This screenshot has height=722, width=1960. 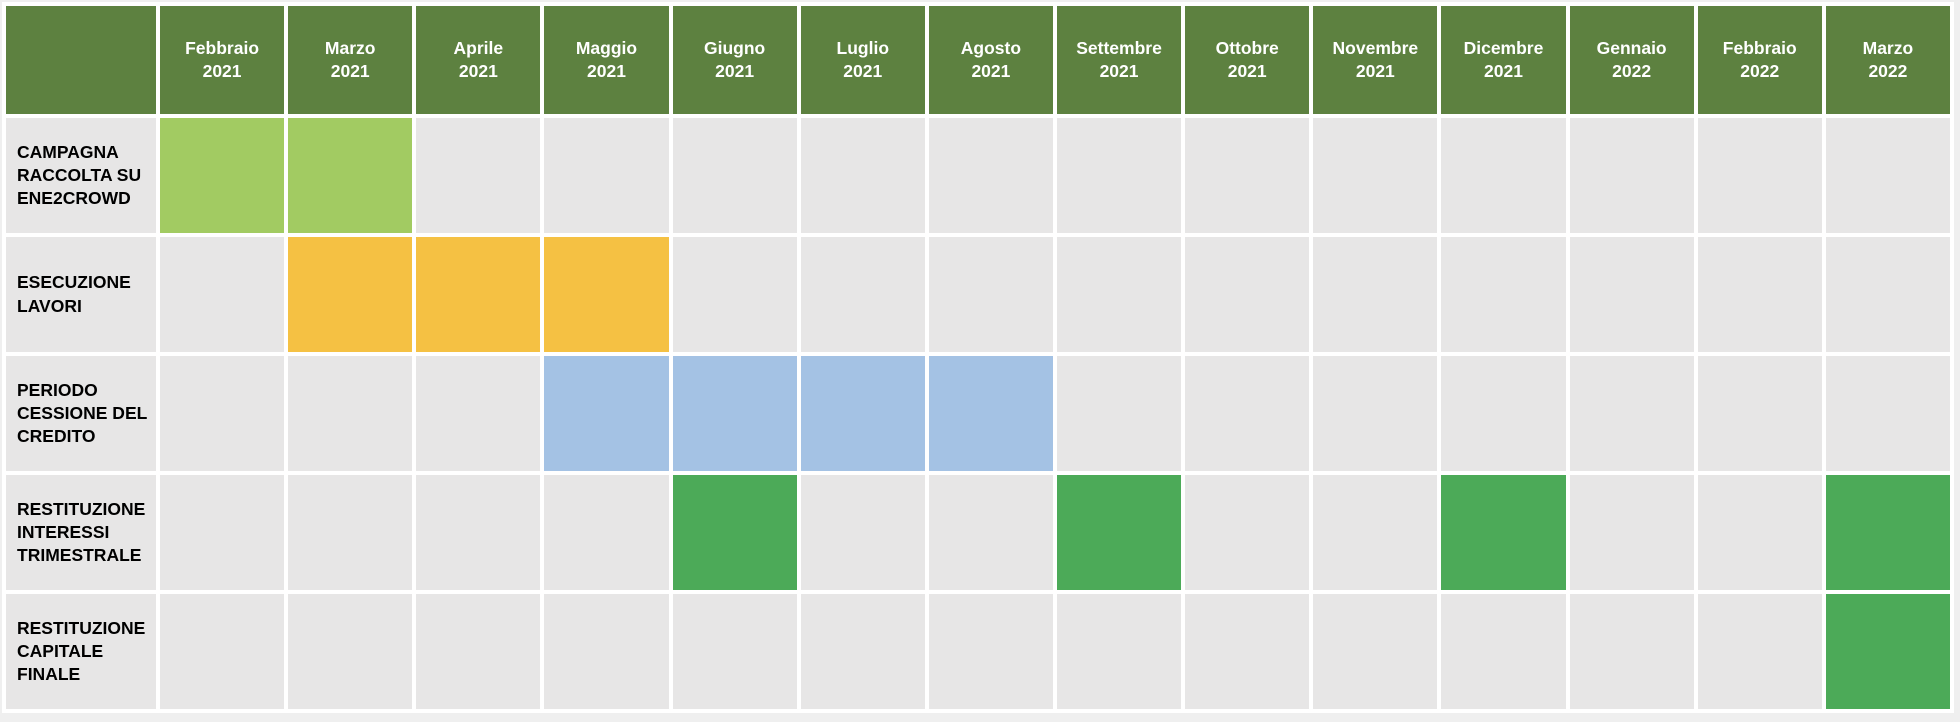 What do you see at coordinates (1759, 60) in the screenshot?
I see `header-month-febbraio-2022: Febbraio 2022` at bounding box center [1759, 60].